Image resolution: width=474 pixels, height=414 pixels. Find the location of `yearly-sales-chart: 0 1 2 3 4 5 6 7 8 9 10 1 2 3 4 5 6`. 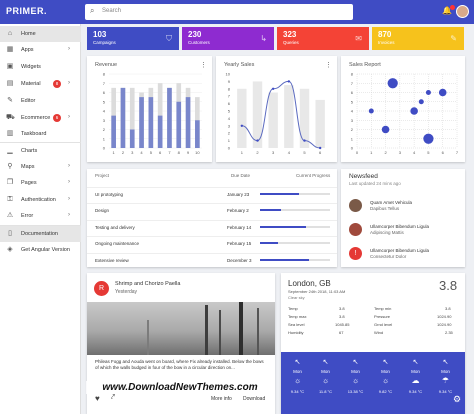

yearly-sales-chart: 0 1 2 3 4 5 6 7 8 9 10 1 2 3 4 5 6 is located at coordinates (275, 113).